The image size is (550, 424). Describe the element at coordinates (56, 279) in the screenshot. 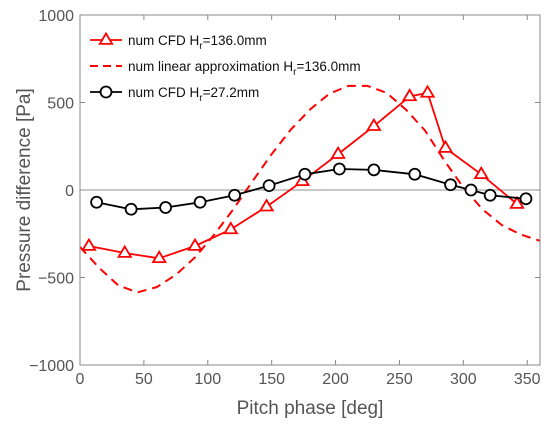

I see `y-tick-label: −500` at that location.